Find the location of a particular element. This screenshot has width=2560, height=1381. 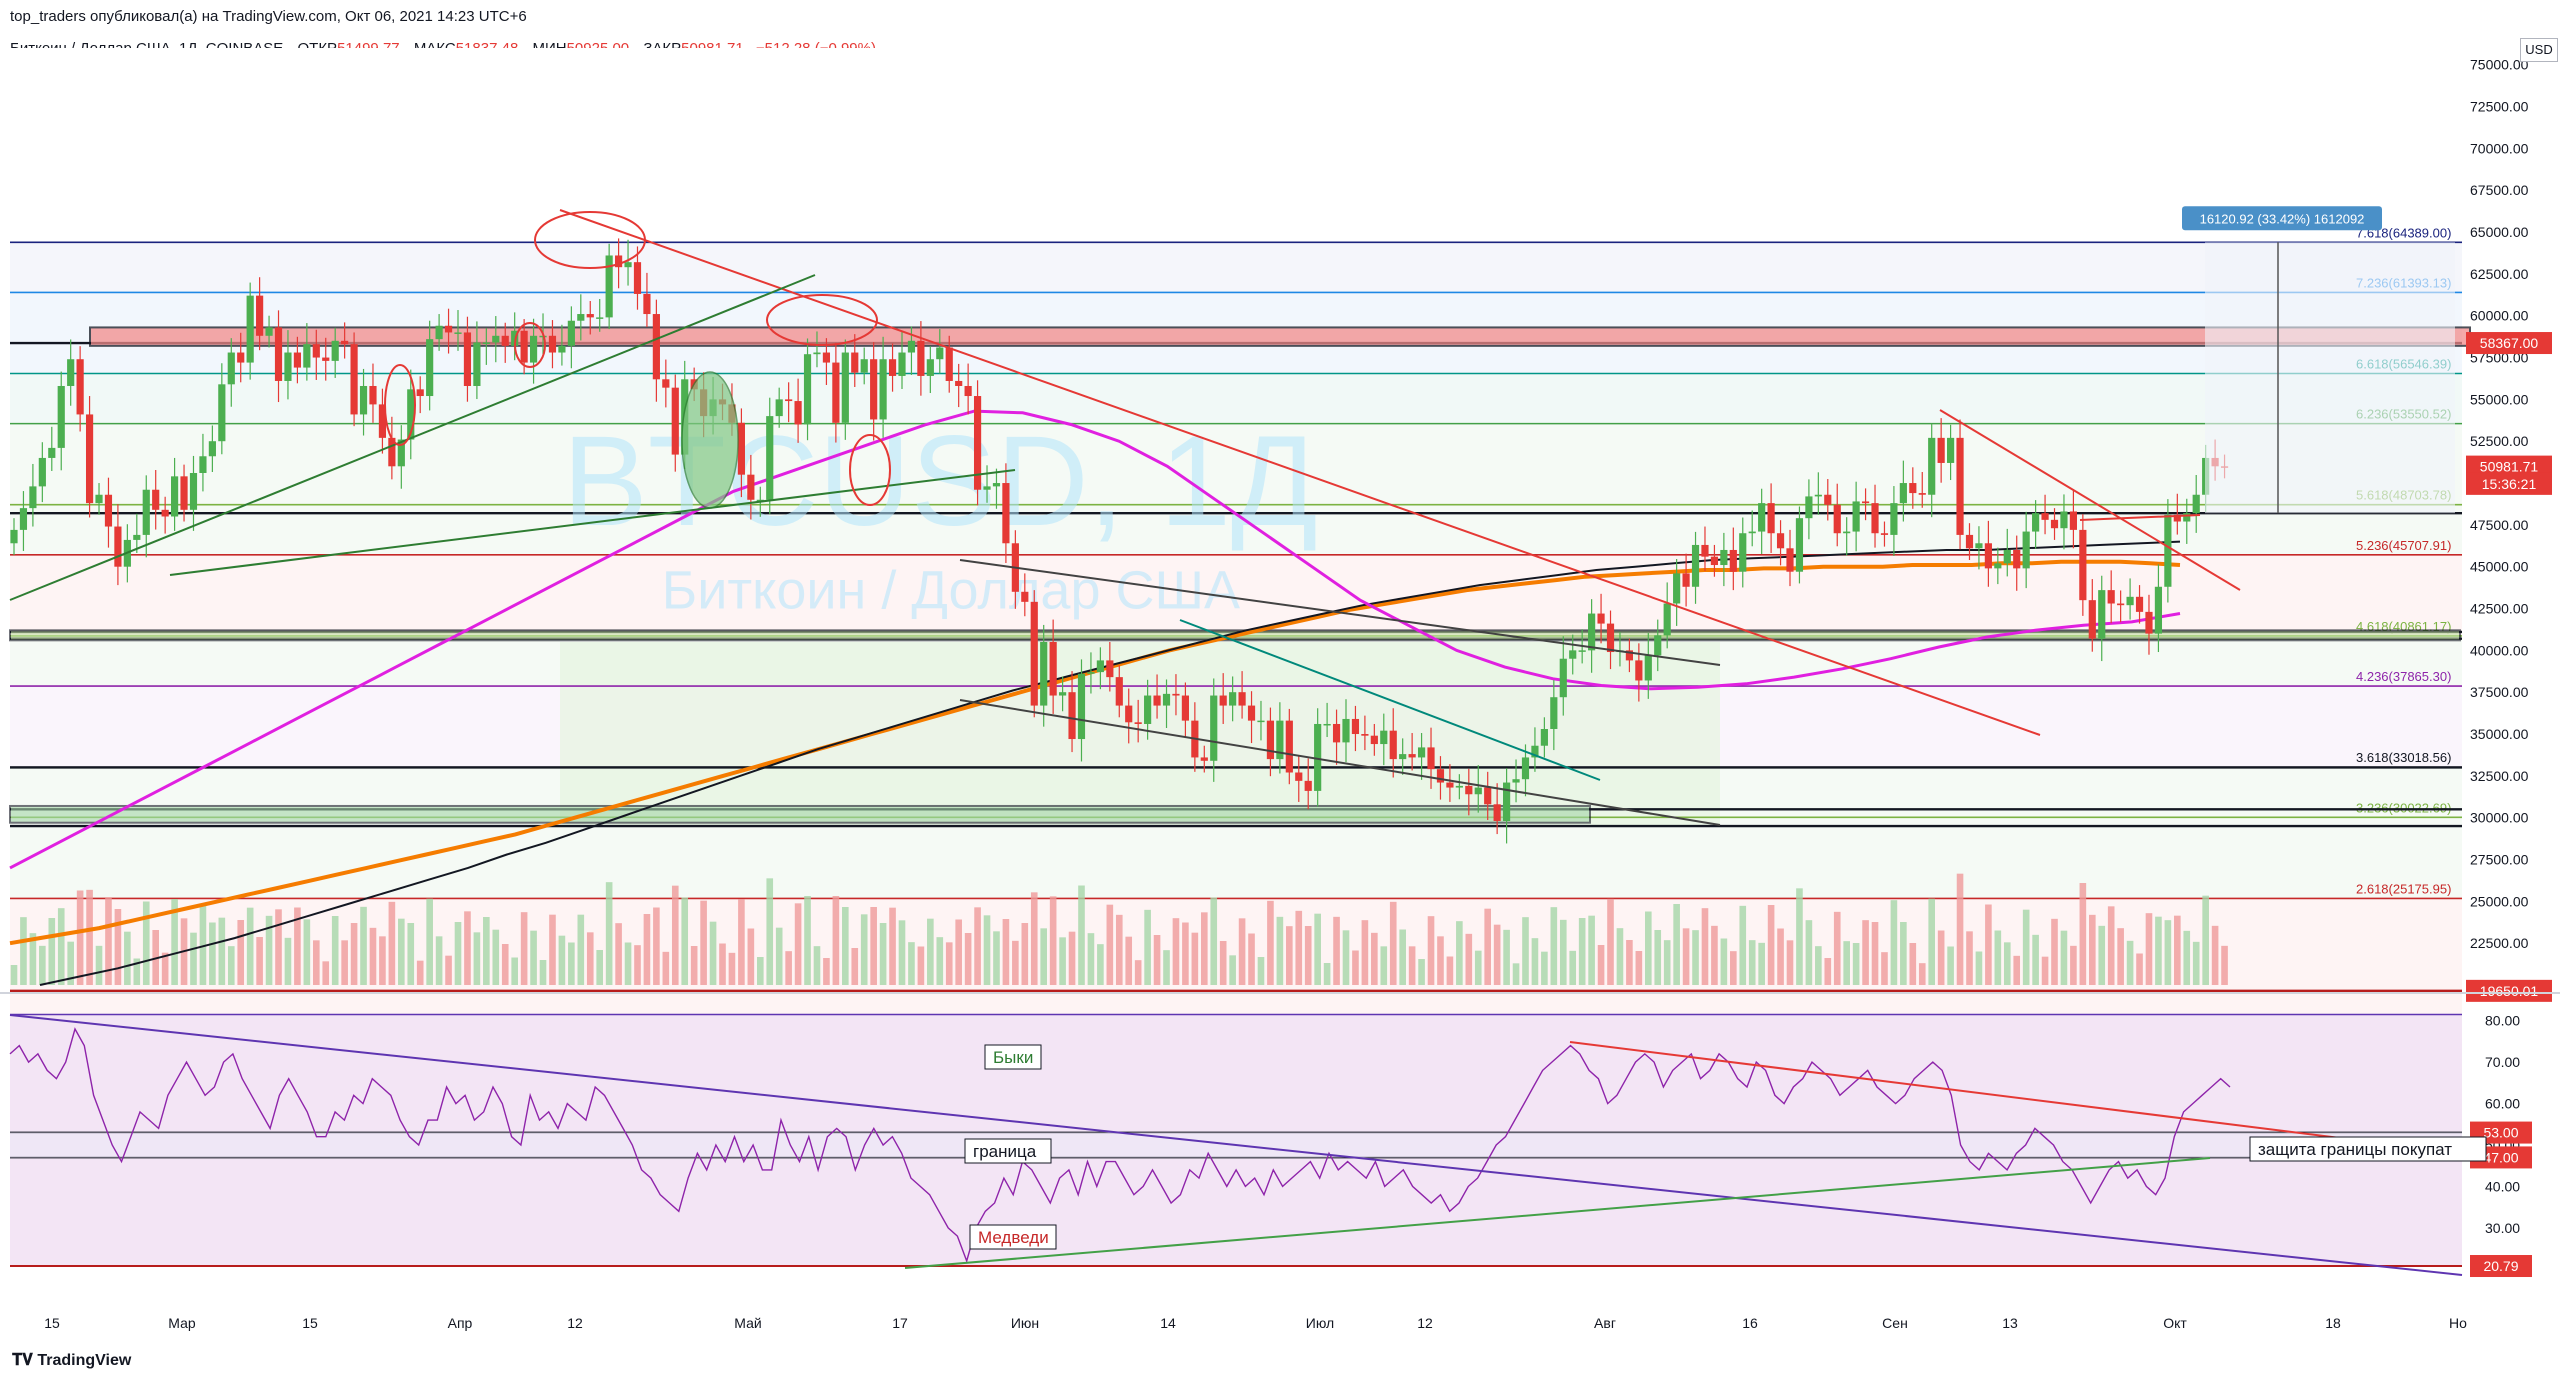

y-axis-tick-label: 37500.00 is located at coordinates (2499, 692).